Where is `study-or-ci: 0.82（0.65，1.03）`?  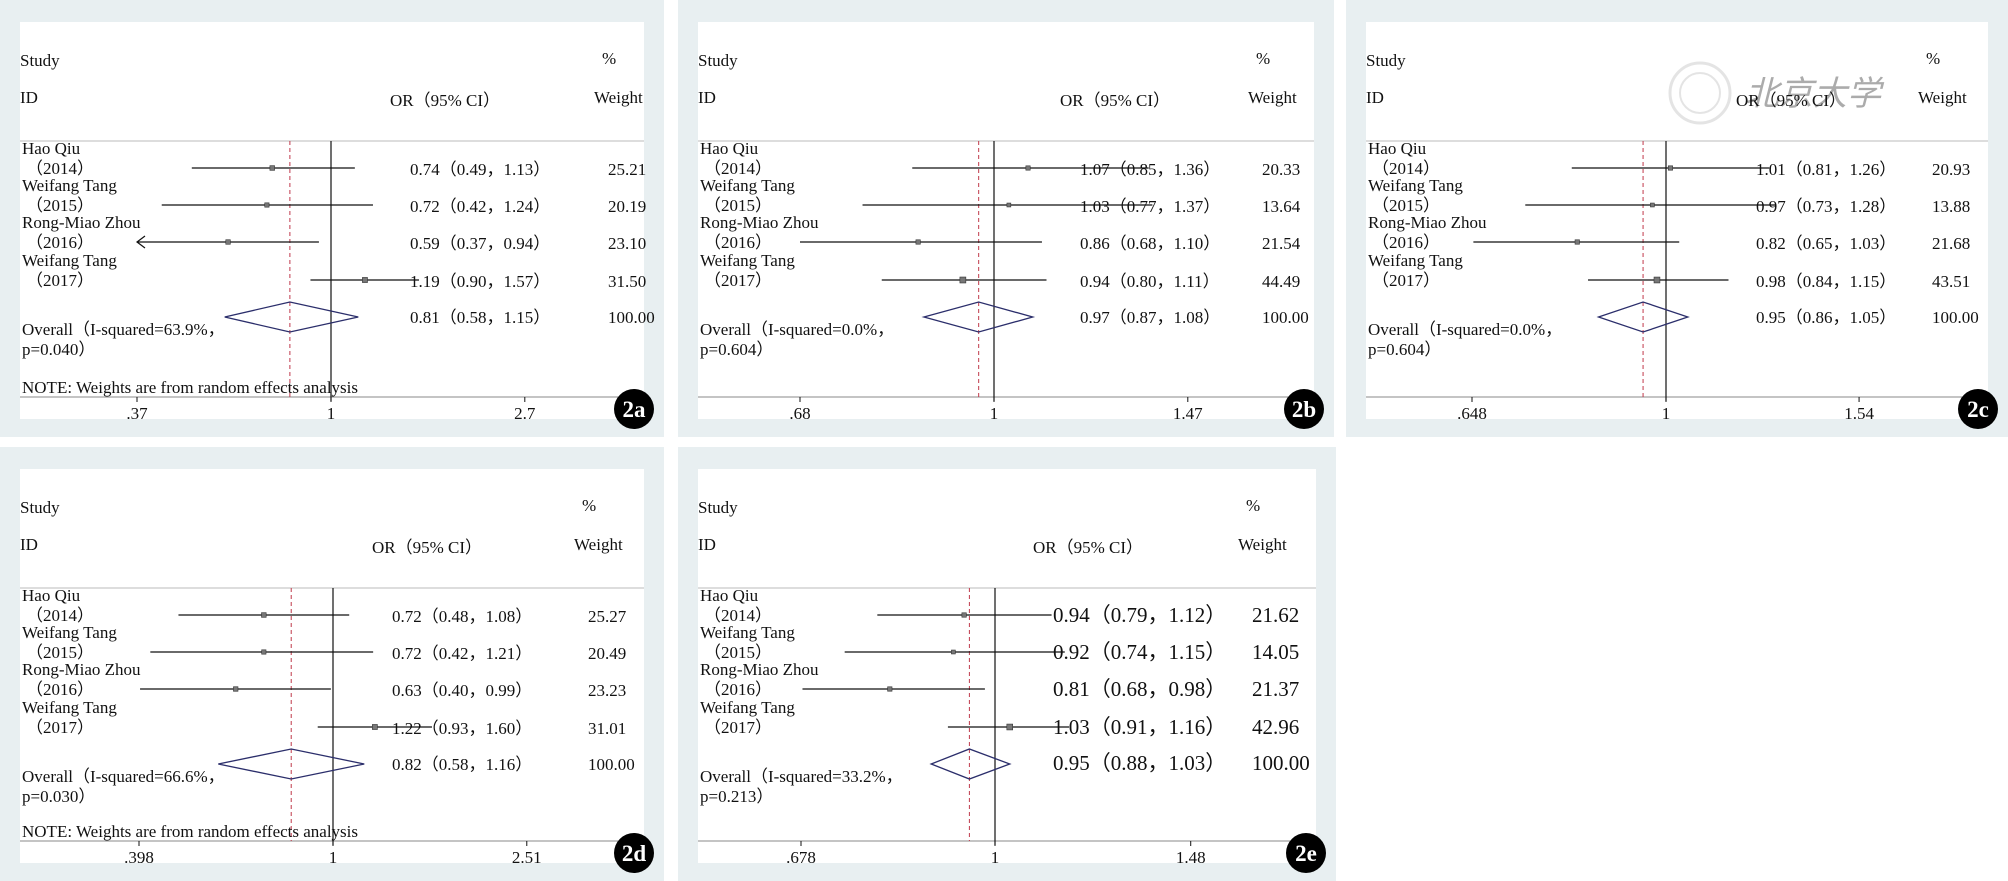
study-or-ci: 0.82（0.65，1.03） is located at coordinates (1826, 243).